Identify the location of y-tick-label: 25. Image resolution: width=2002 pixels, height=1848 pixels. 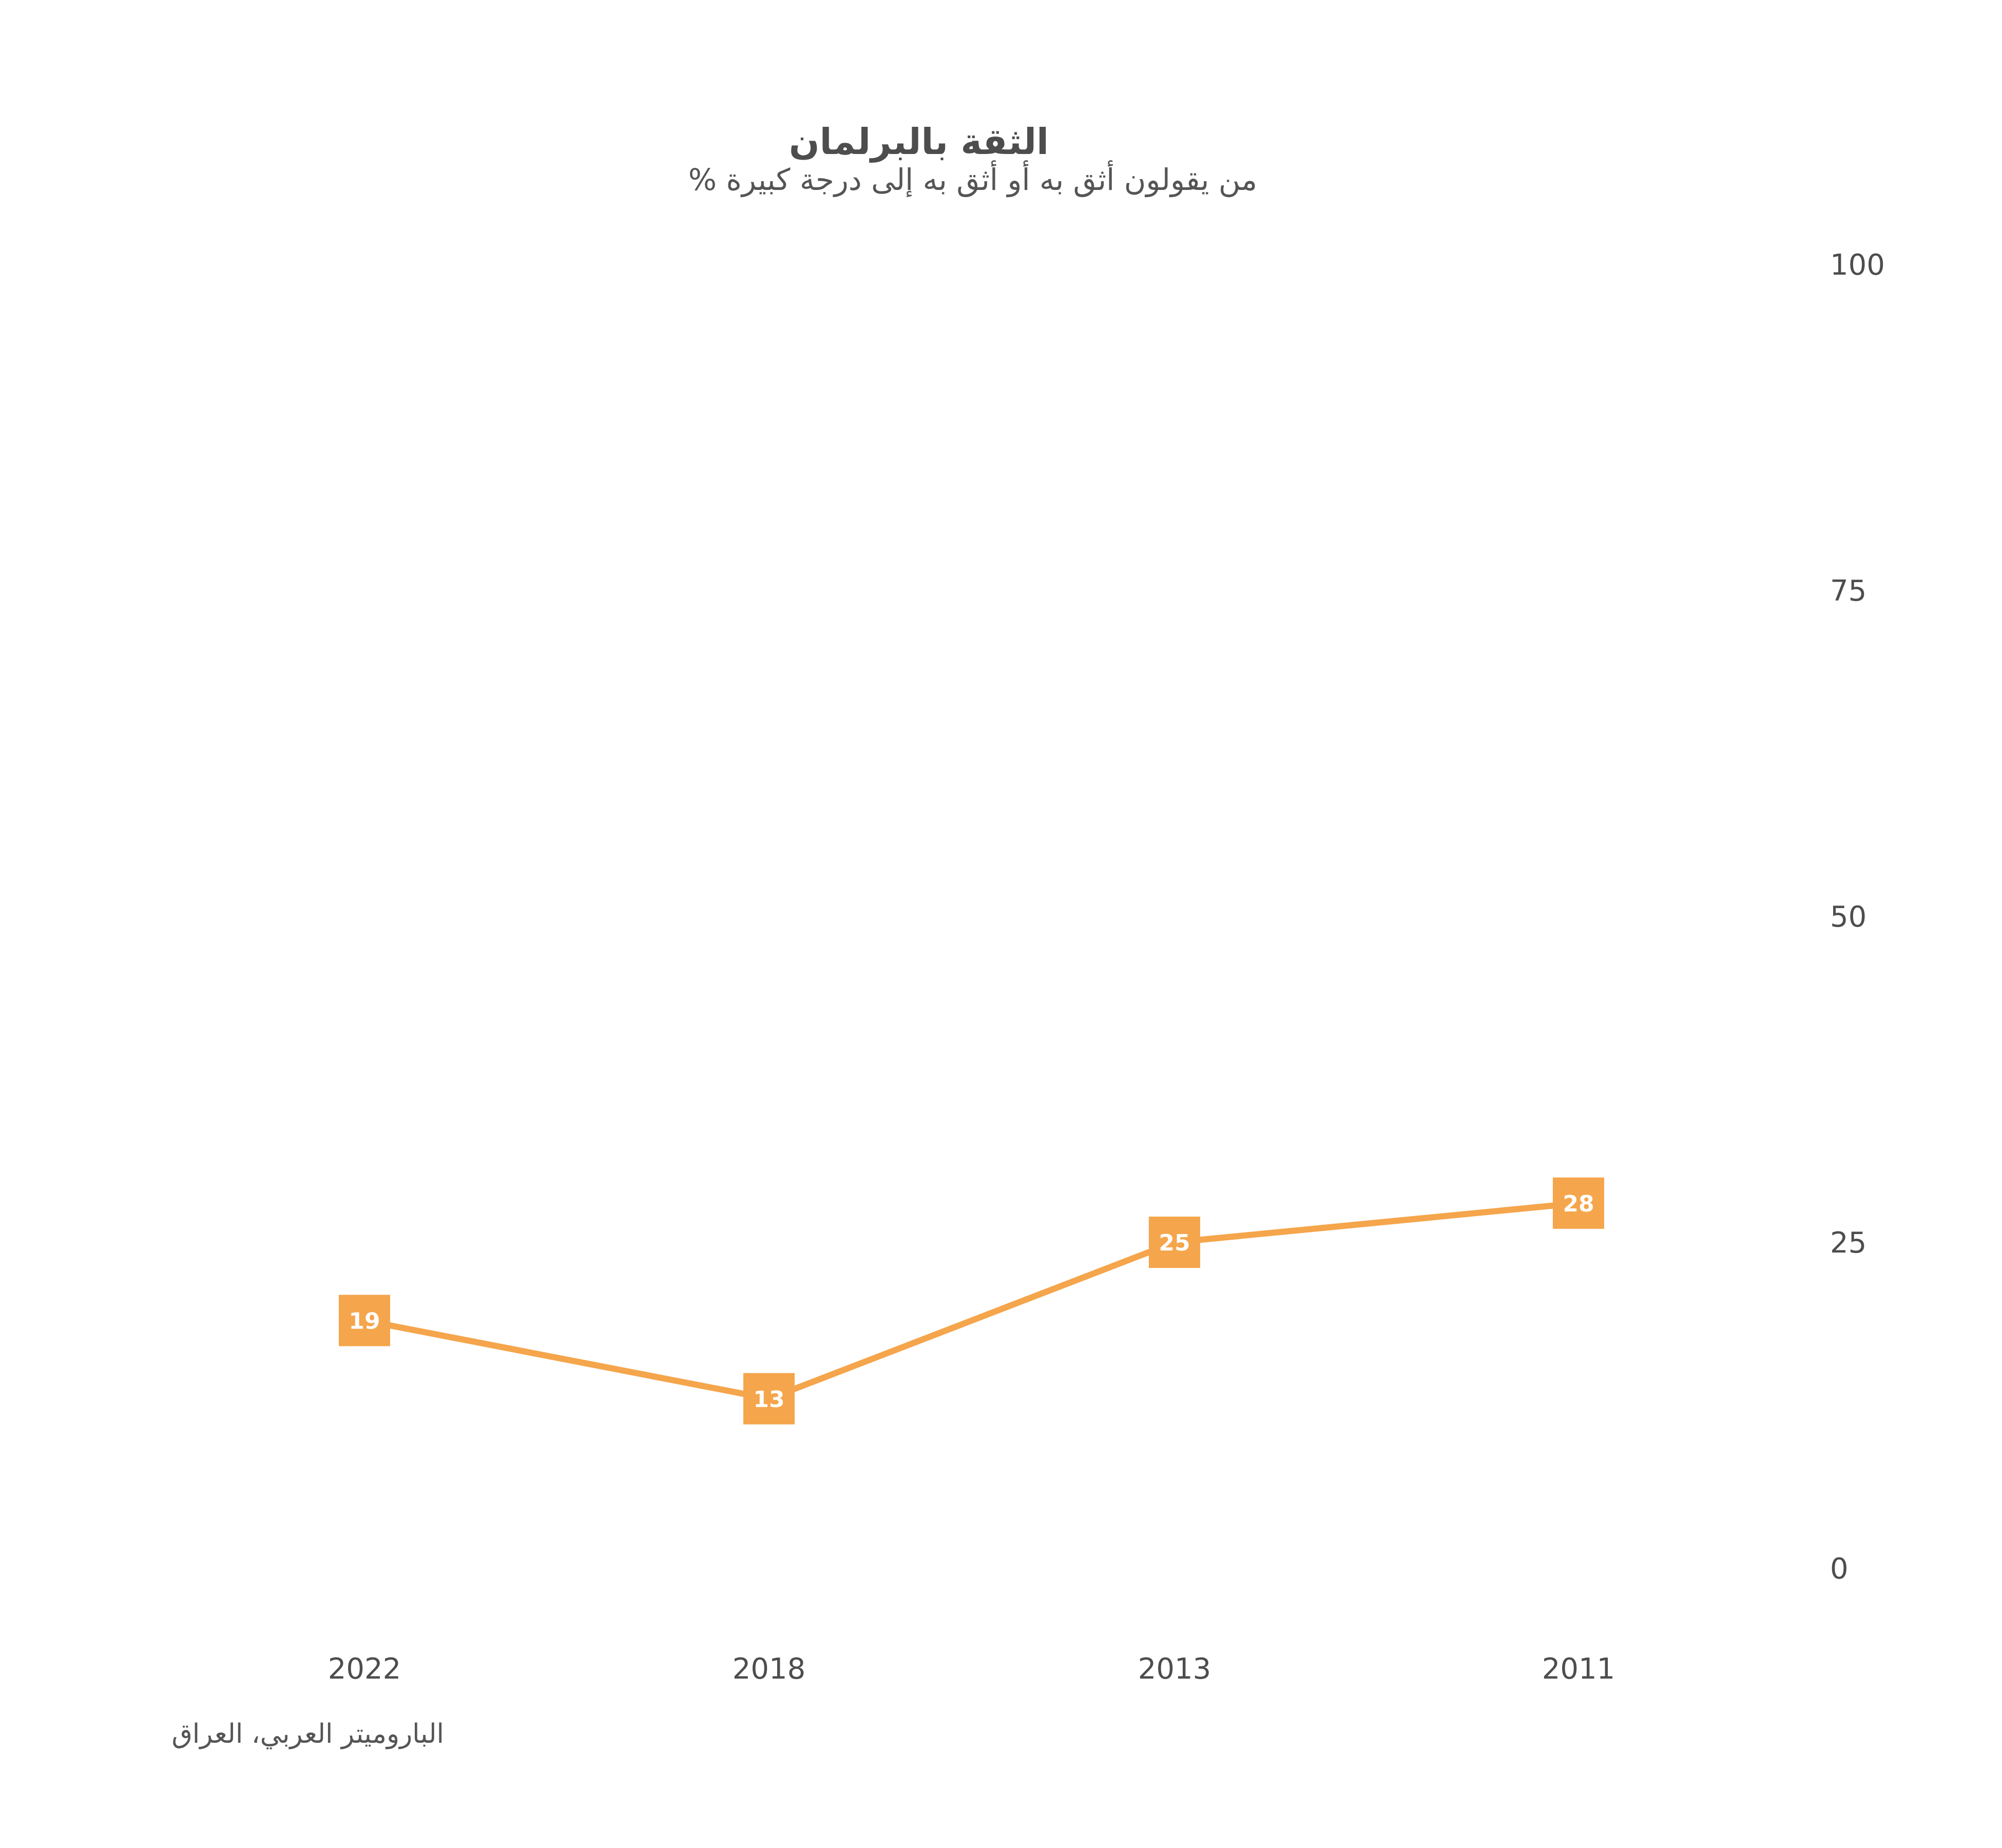
(1848, 1243).